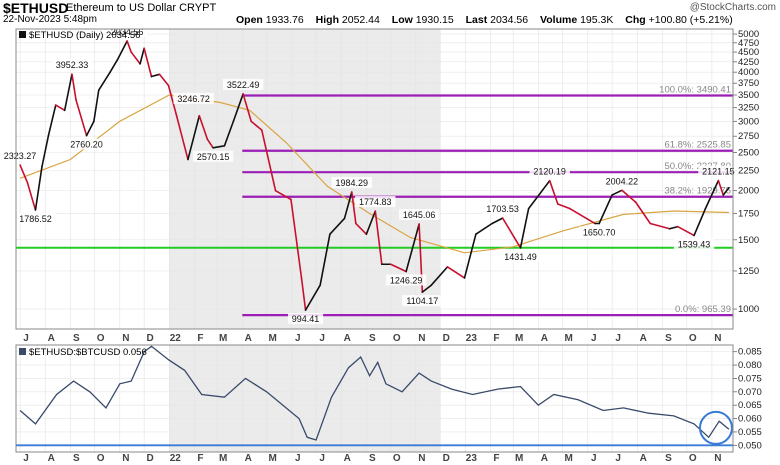  Describe the element at coordinates (569, 338) in the screenshot. I see `x-tick-label: M` at that location.